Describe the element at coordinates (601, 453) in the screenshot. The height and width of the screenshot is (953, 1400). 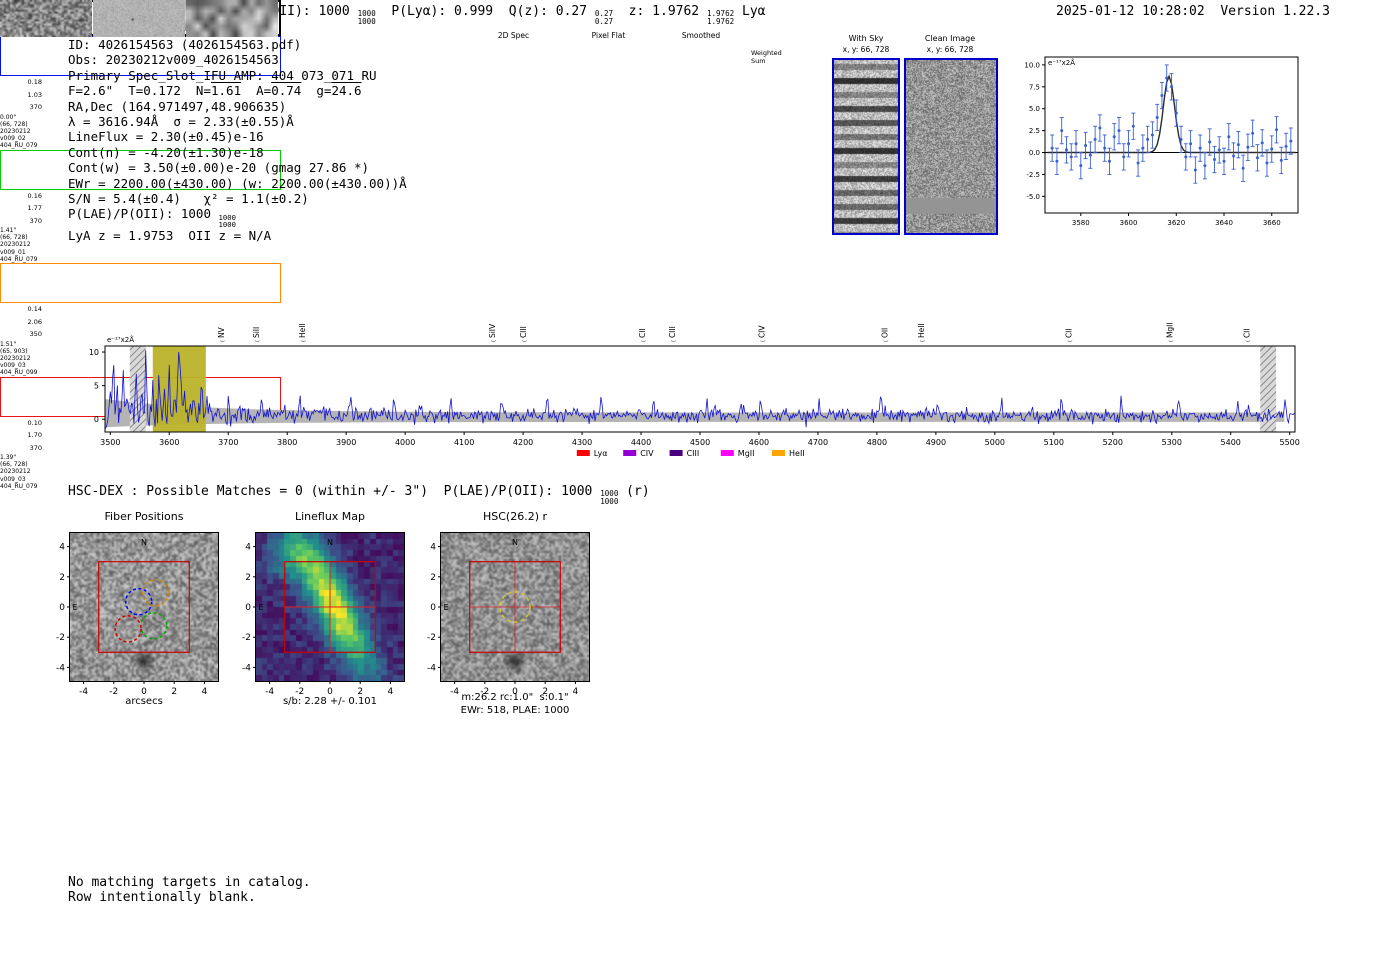
I see `legend-label: Lyα` at that location.